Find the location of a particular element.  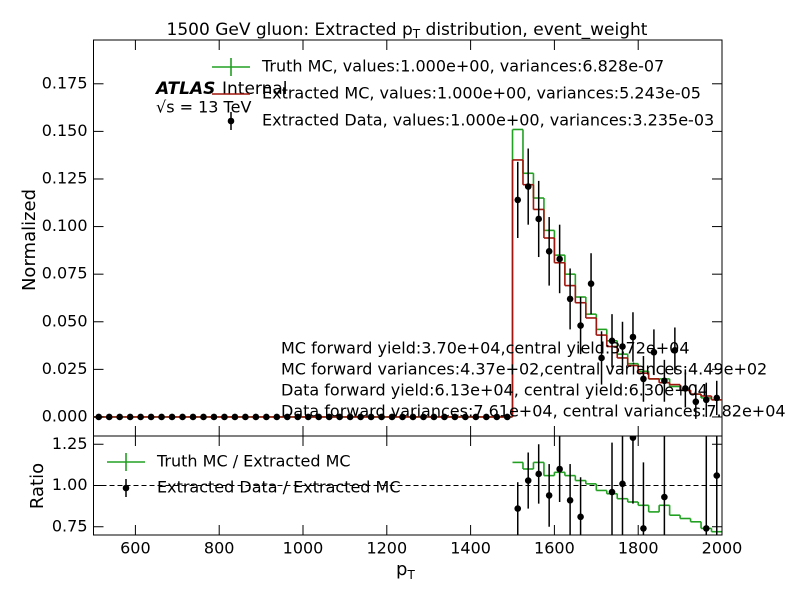

x-tick-label: 2000 is located at coordinates (722, 548).